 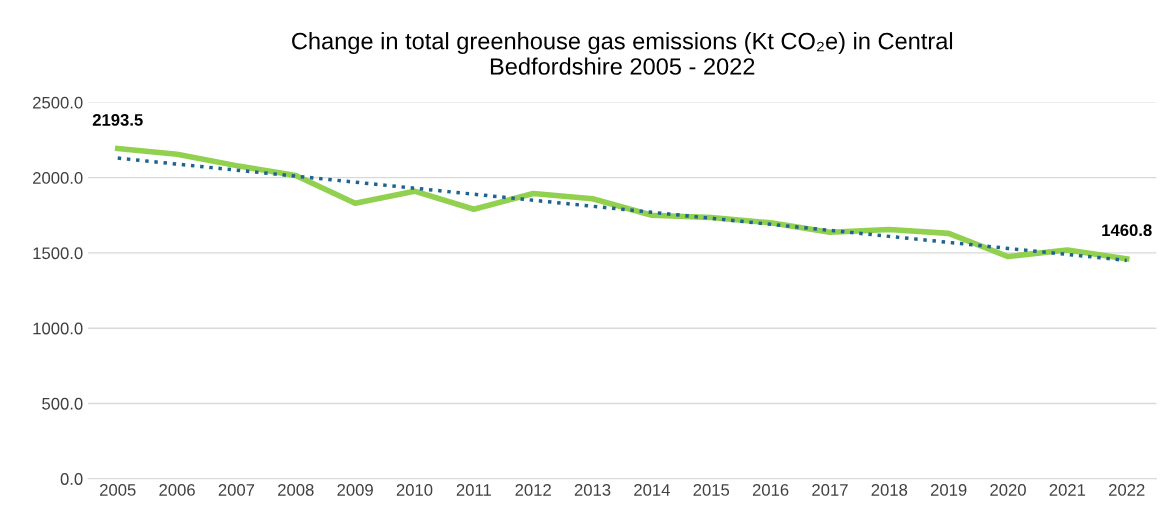 I want to click on x-tick-label: 2015, so click(x=711, y=490).